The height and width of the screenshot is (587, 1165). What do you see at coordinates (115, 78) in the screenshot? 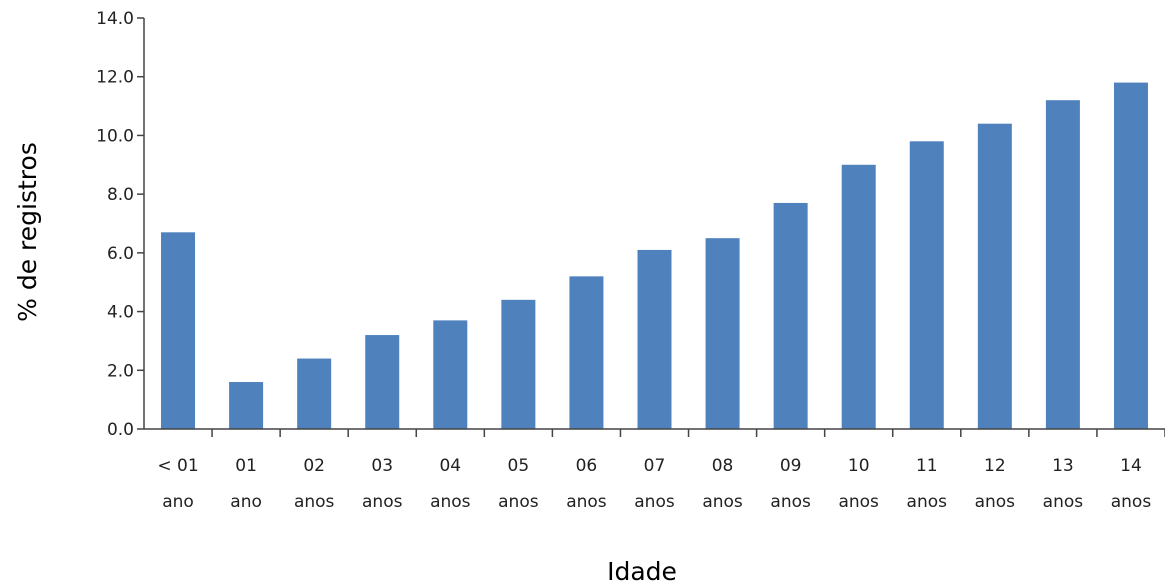
I see `y-tick-label: 12.0` at bounding box center [115, 78].